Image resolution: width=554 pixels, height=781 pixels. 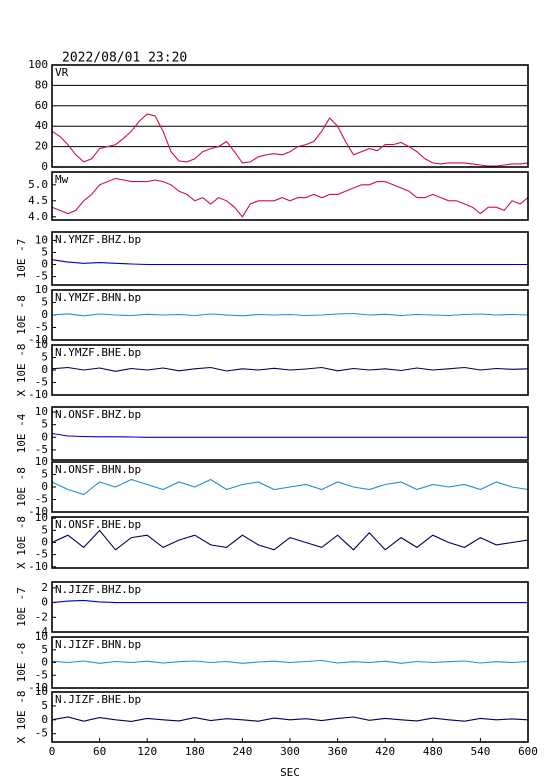 What do you see at coordinates (41, 125) in the screenshot?
I see `y-tick-label: 40` at bounding box center [41, 125].